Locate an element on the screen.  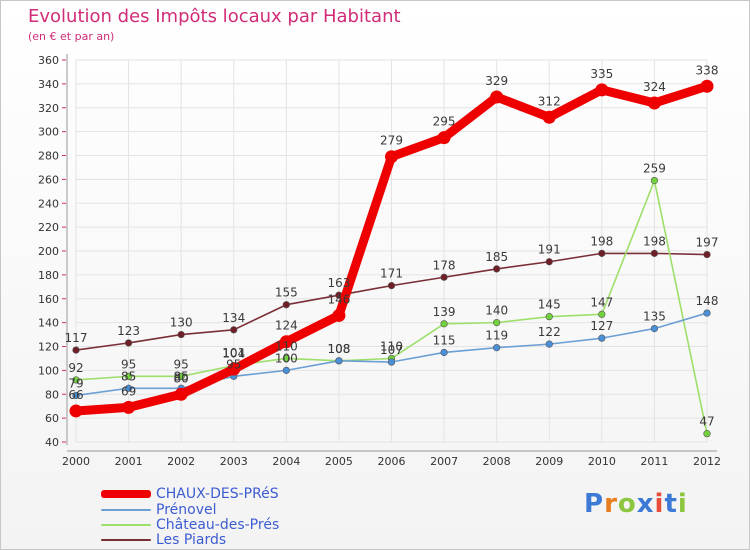
x-tick-label: 2002 is located at coordinates (181, 461).